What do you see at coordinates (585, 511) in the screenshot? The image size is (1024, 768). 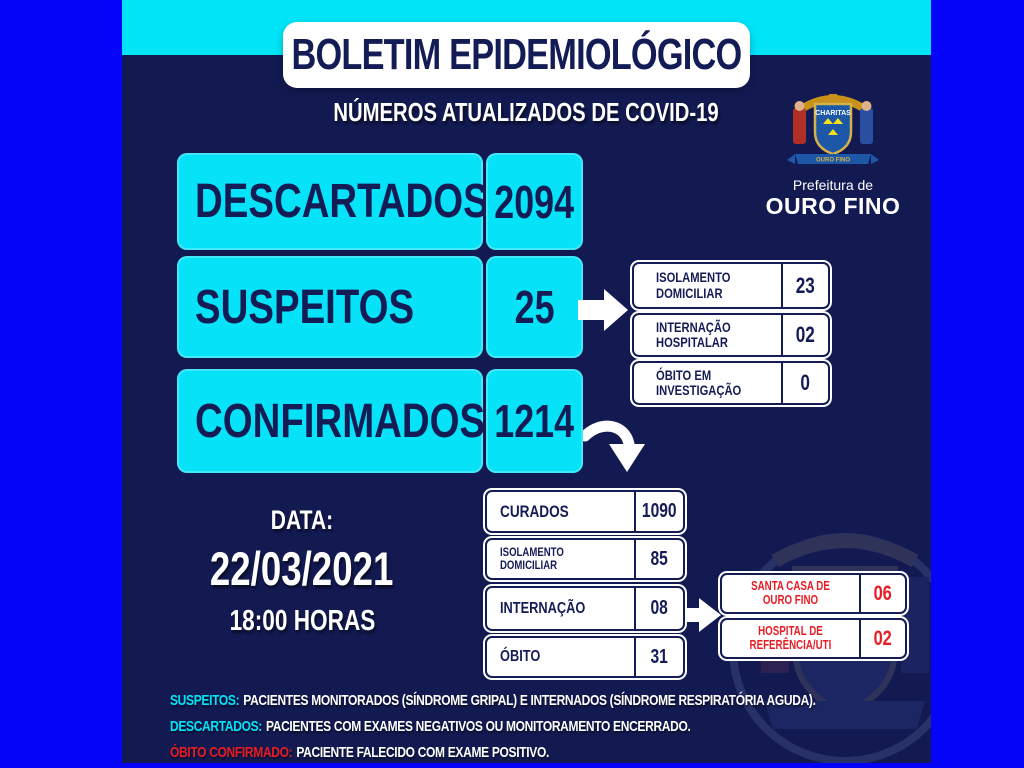 I see `breakdown-row-curados: CURADOS 1090` at bounding box center [585, 511].